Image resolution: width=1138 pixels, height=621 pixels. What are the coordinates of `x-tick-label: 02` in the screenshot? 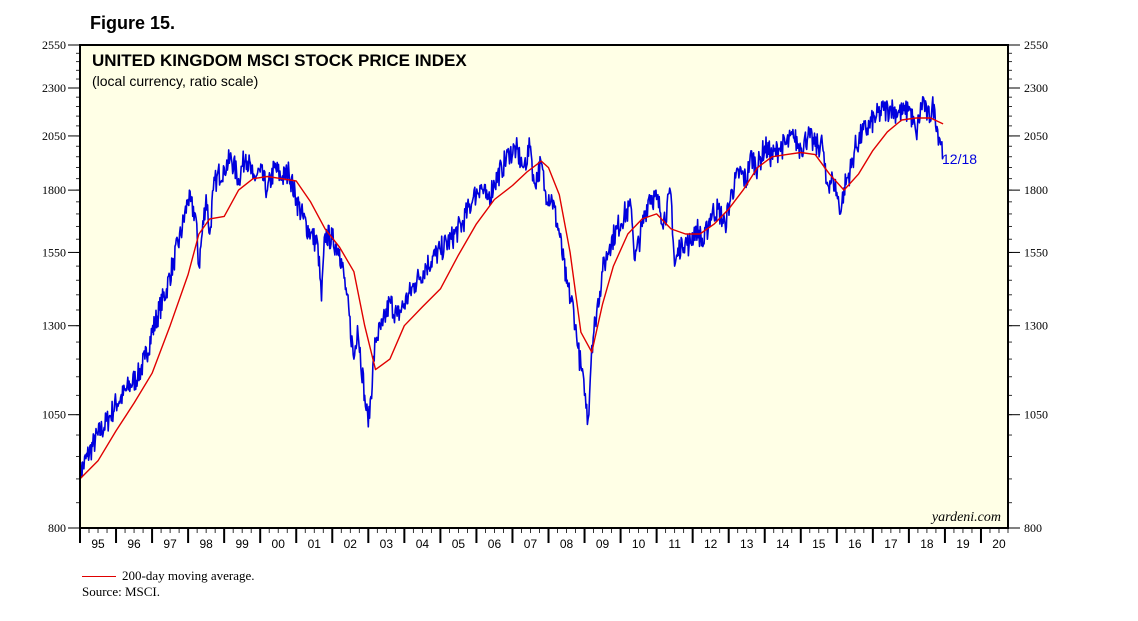 It's located at (351, 544).